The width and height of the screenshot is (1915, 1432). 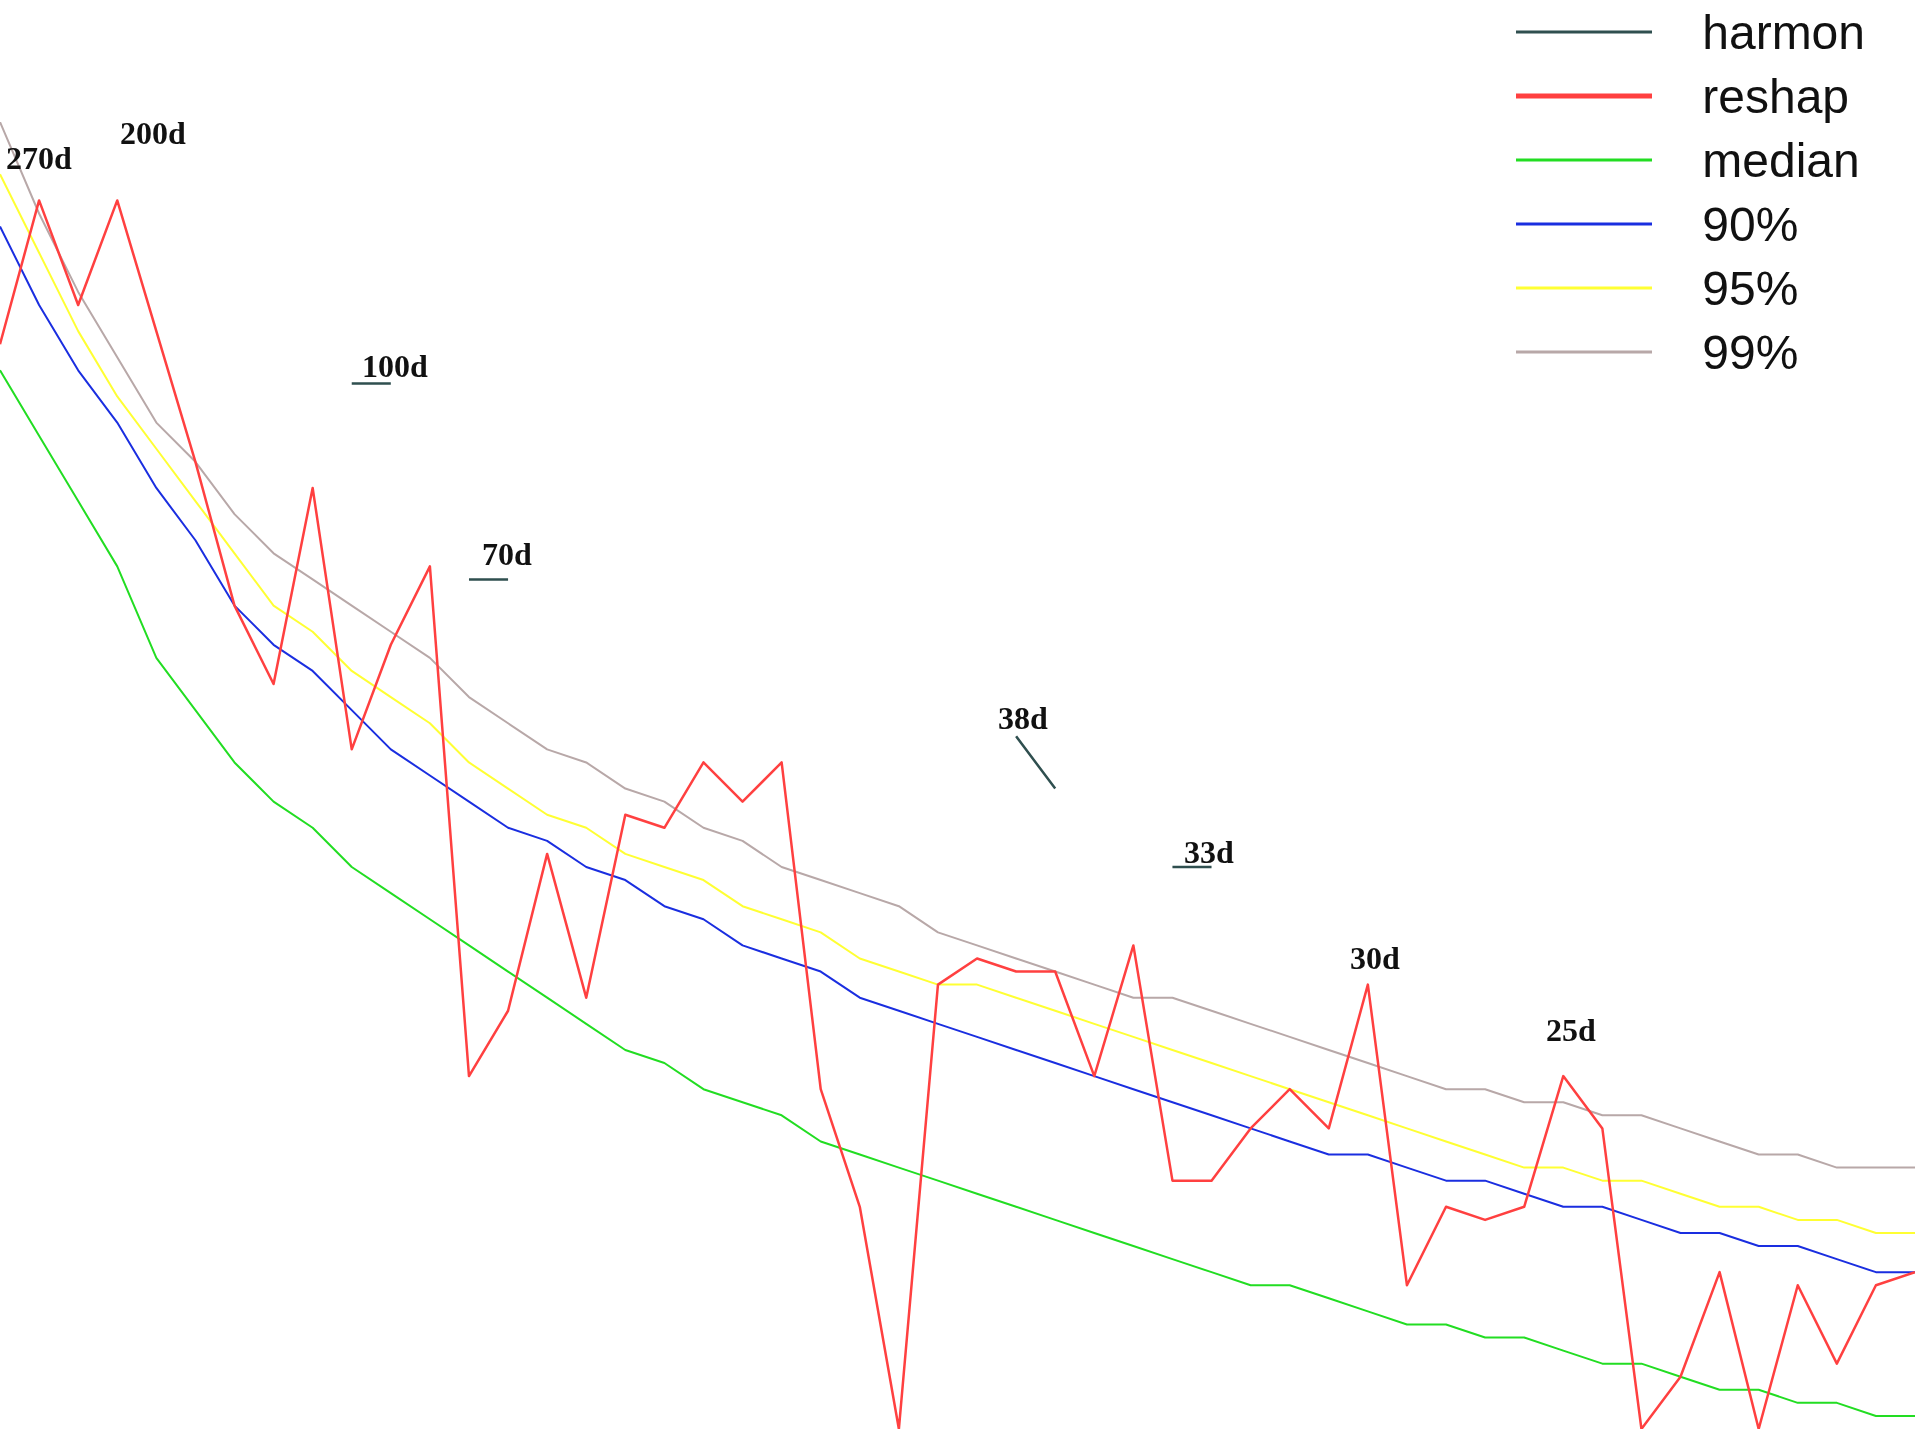 I want to click on annotation: 200d, so click(x=153, y=133).